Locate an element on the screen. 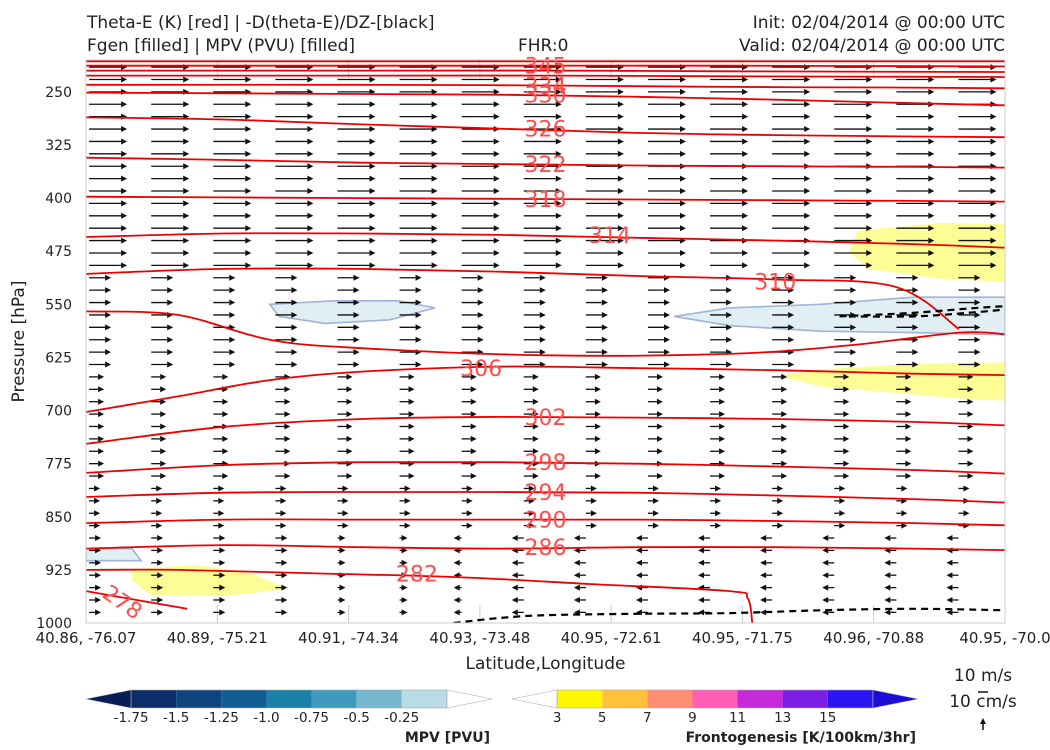 The height and width of the screenshot is (750, 1050). y-tick-label: 1000 is located at coordinates (54, 624).